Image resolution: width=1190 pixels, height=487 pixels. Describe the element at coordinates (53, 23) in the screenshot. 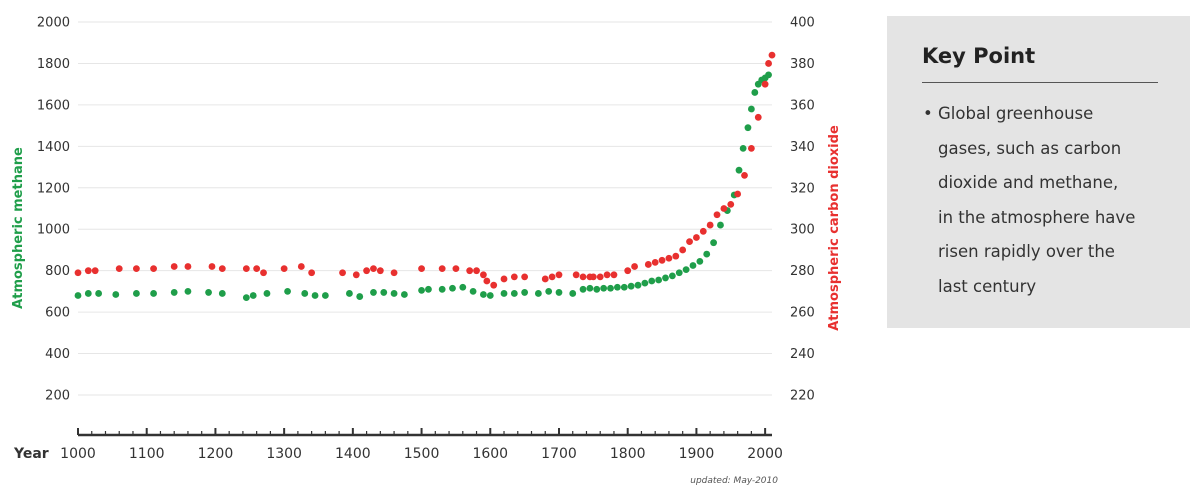

I see `left-tick-label: 2000` at that location.